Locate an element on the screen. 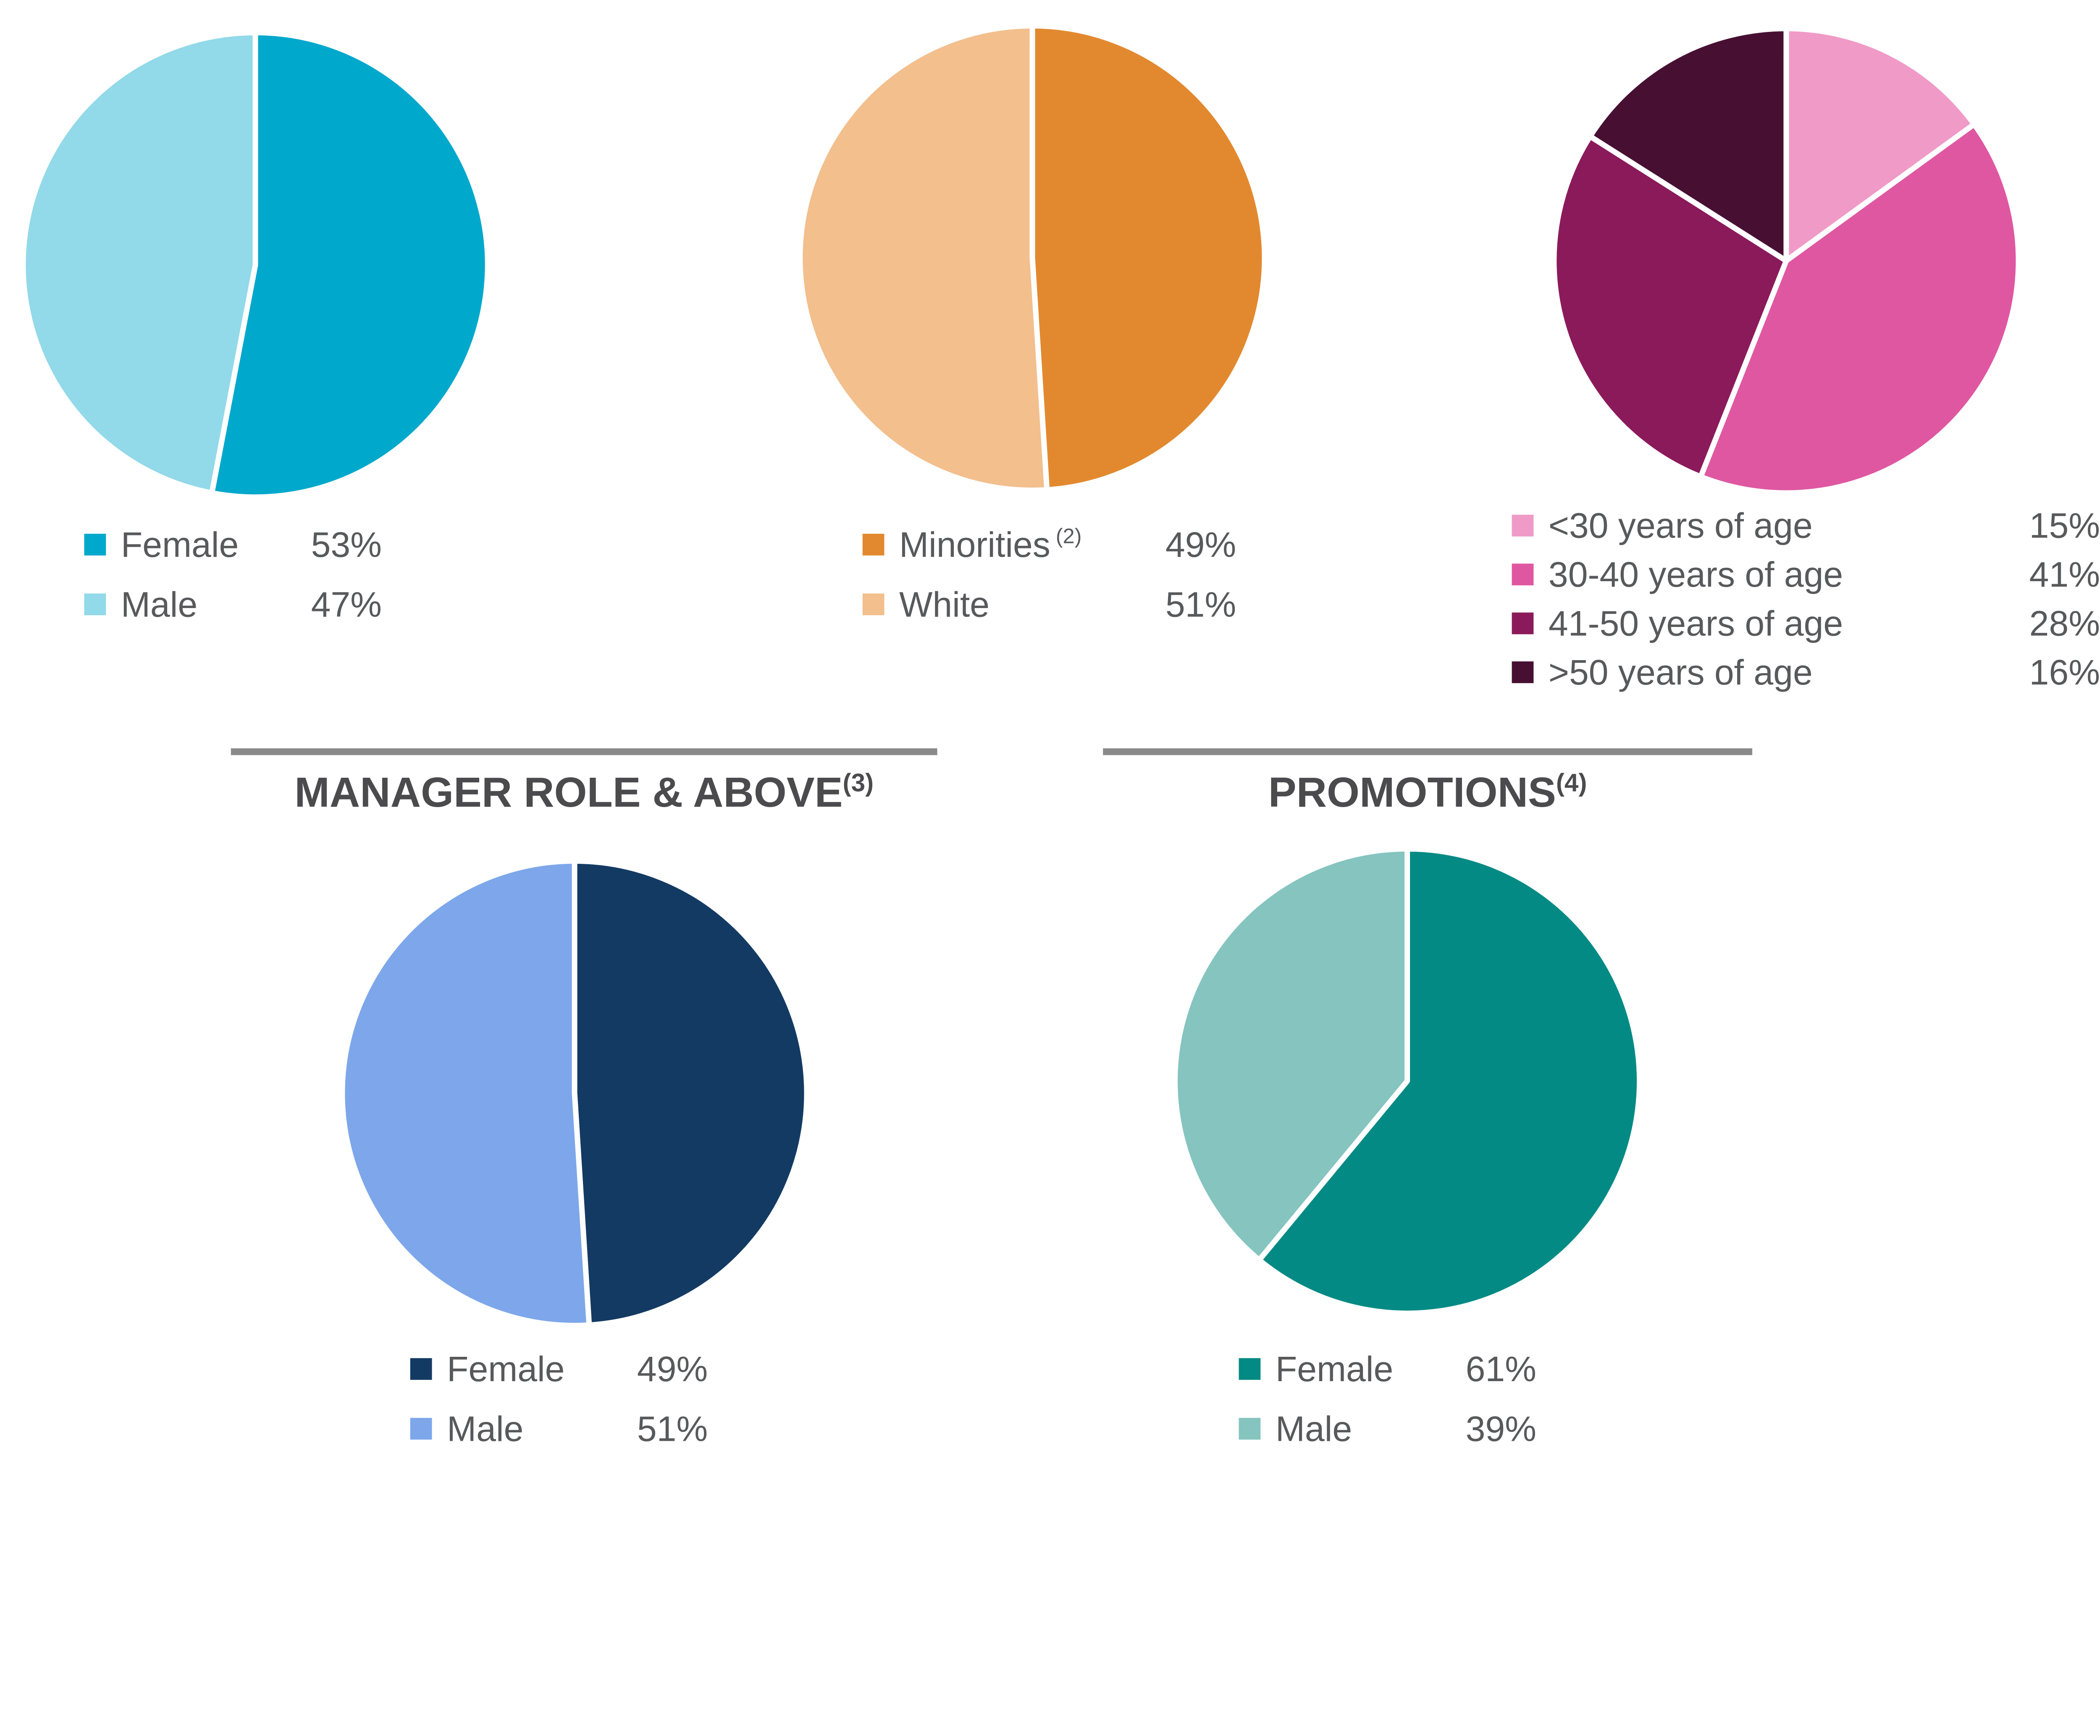  promotions-gender-legend: Female 61% Male 39% is located at coordinates (1442, 1397).